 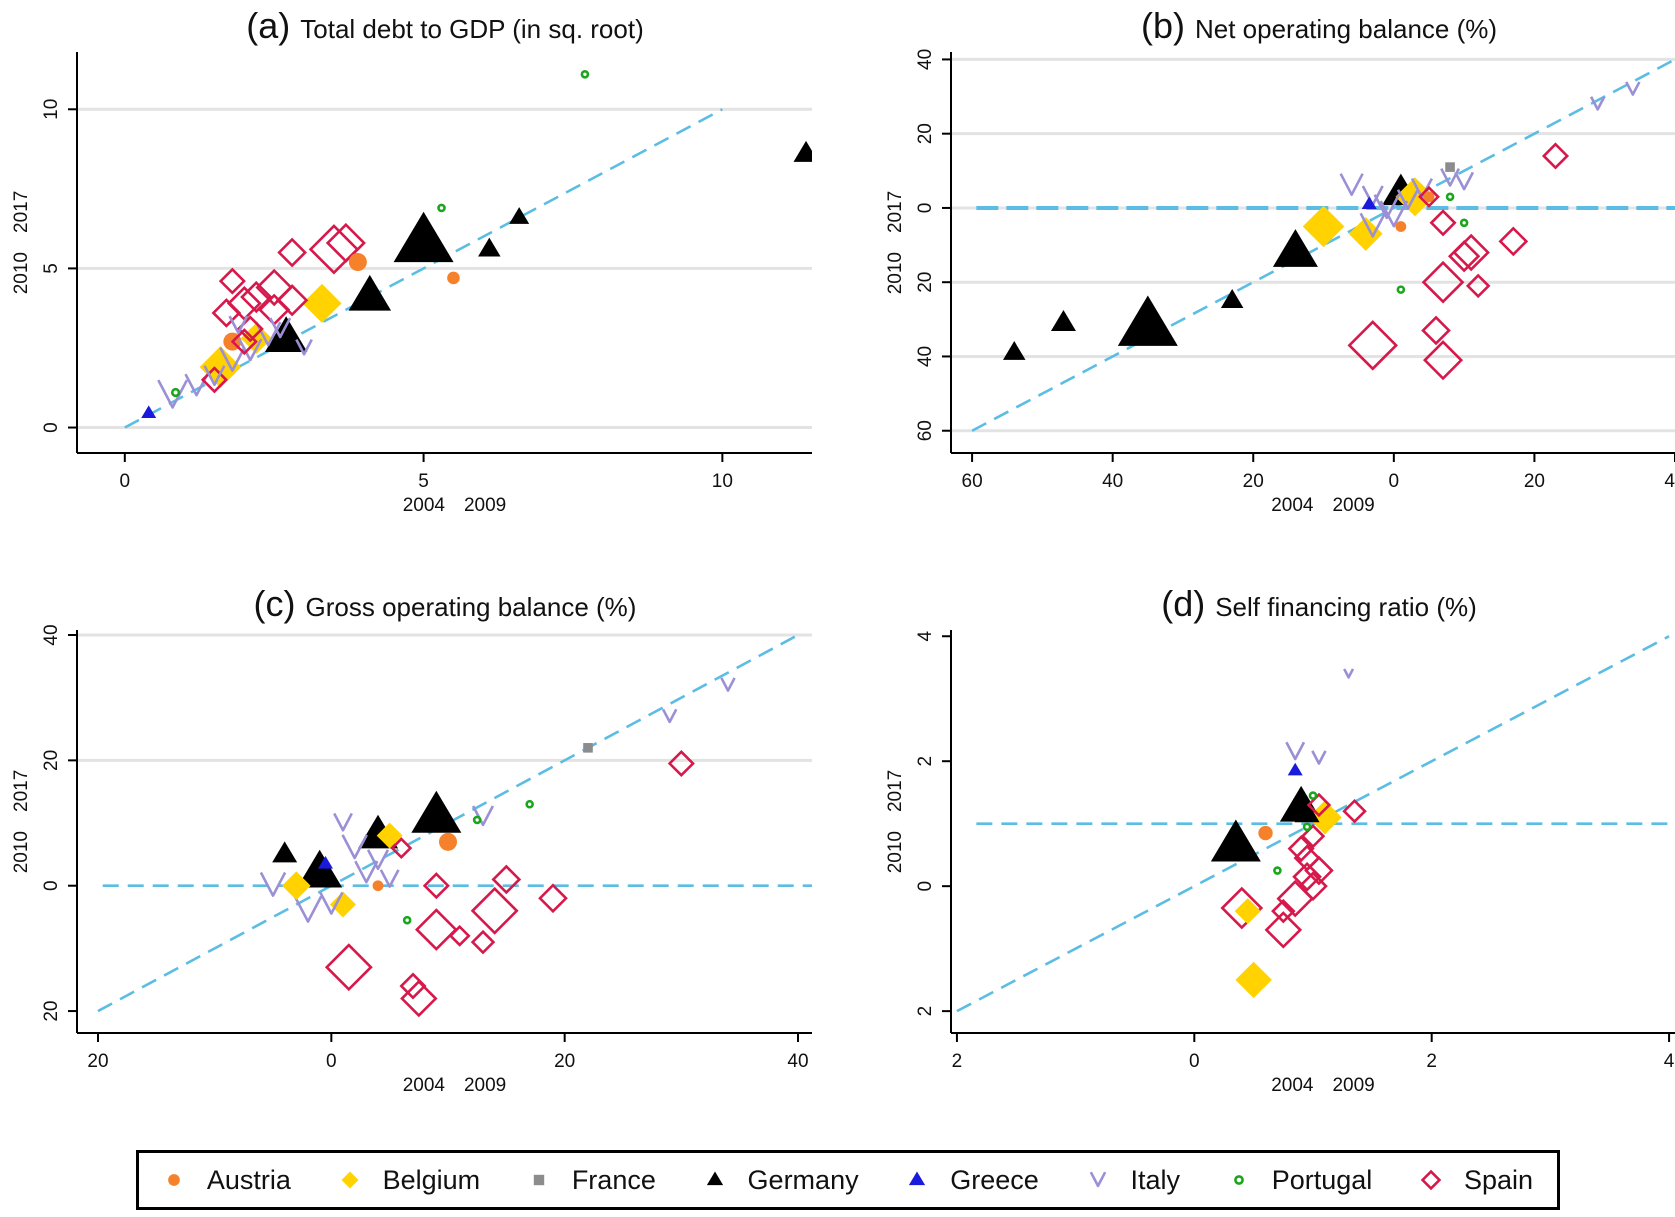 I want to click on legend-label: France, so click(x=613, y=1179).